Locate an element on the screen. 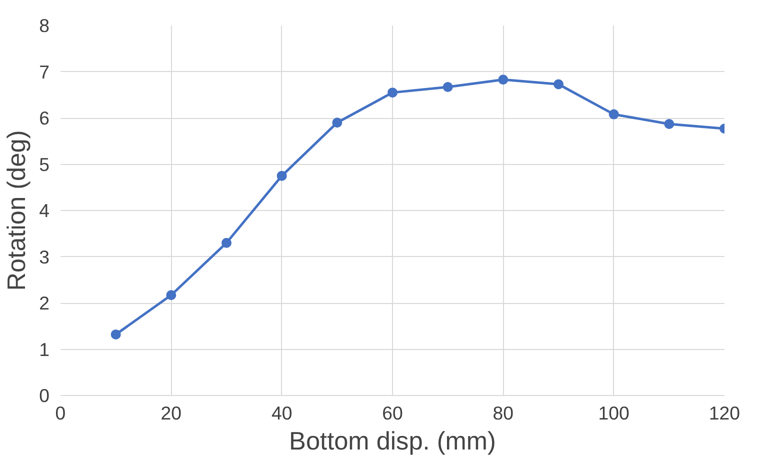 The width and height of the screenshot is (769, 458). y-tick-label: 3 is located at coordinates (44, 257).